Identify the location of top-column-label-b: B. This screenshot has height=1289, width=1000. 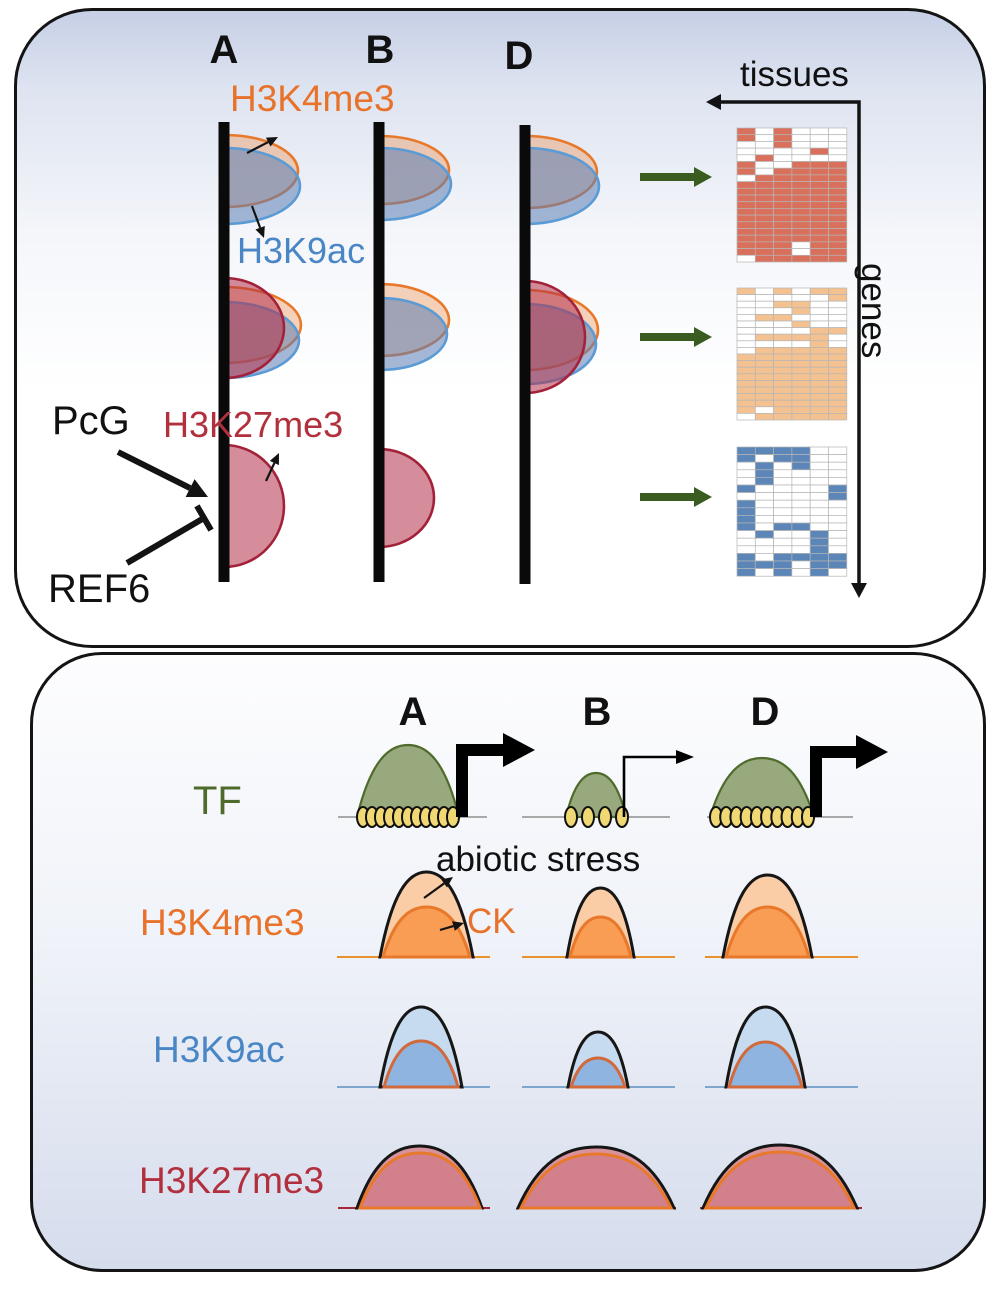
(380, 50).